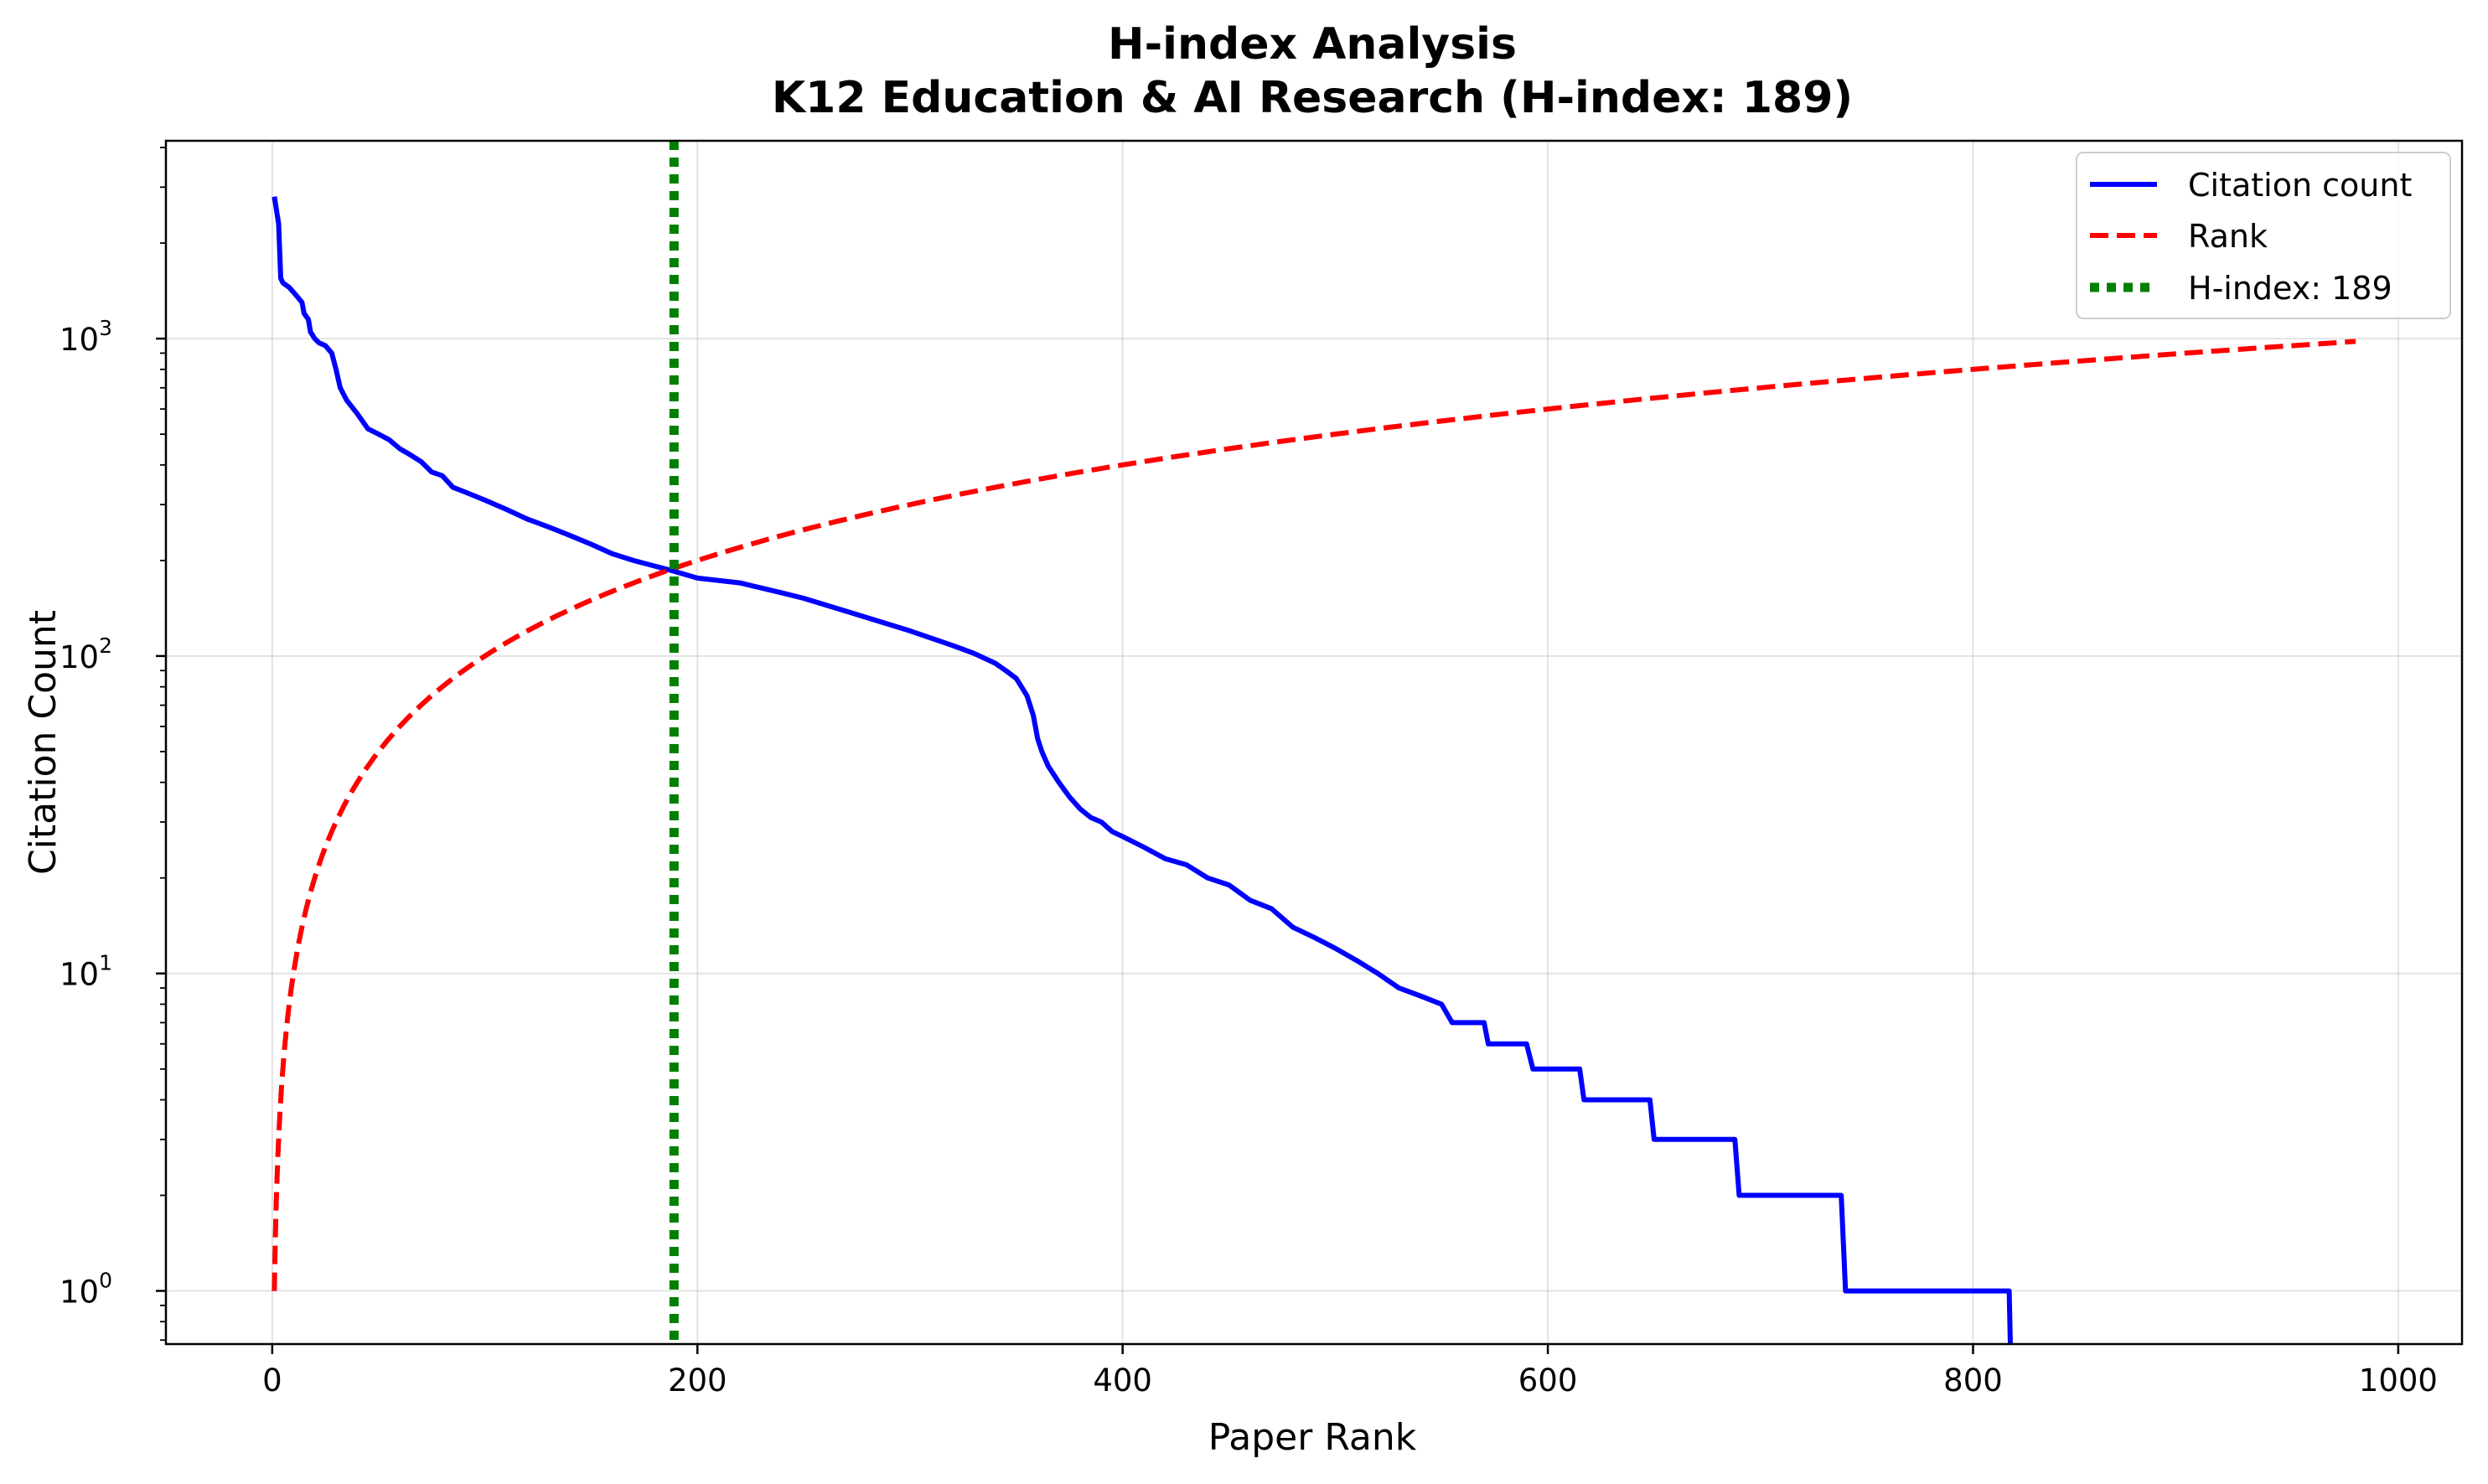  What do you see at coordinates (2290, 288) in the screenshot?
I see `legend-label-hindex: H-index: 189` at bounding box center [2290, 288].